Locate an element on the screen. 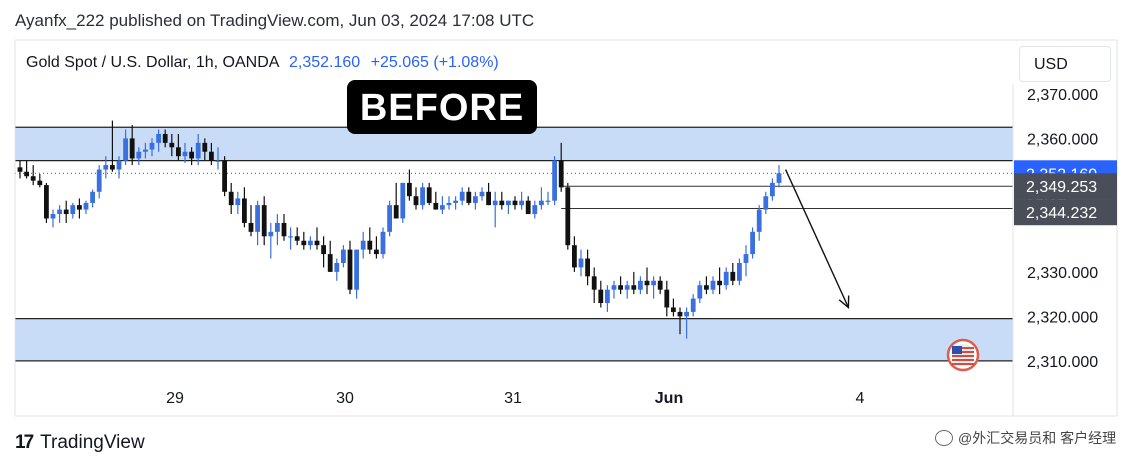  x-tick-label: Jun is located at coordinates (669, 398).